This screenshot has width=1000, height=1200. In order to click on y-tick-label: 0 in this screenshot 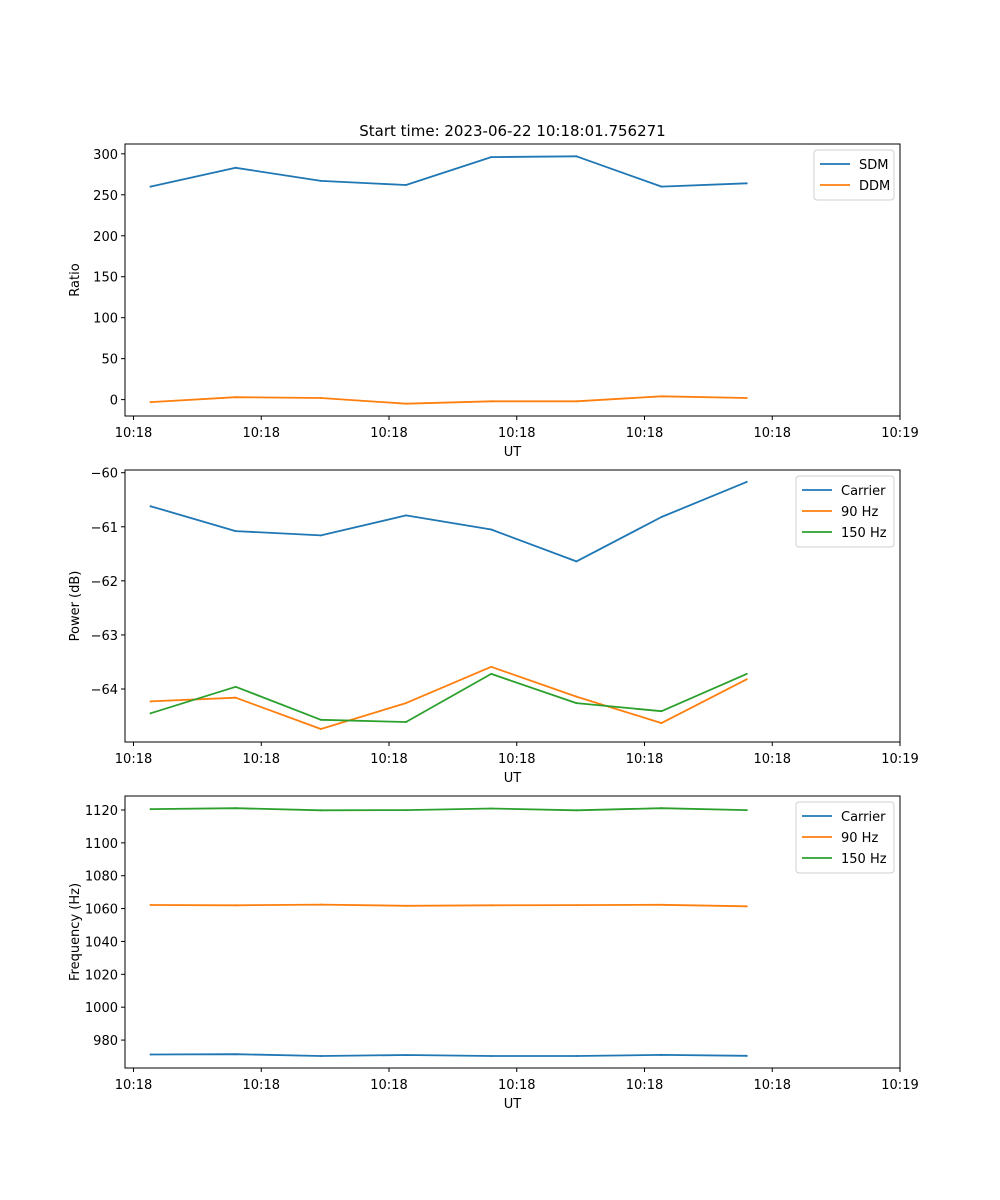, I will do `click(114, 401)`.